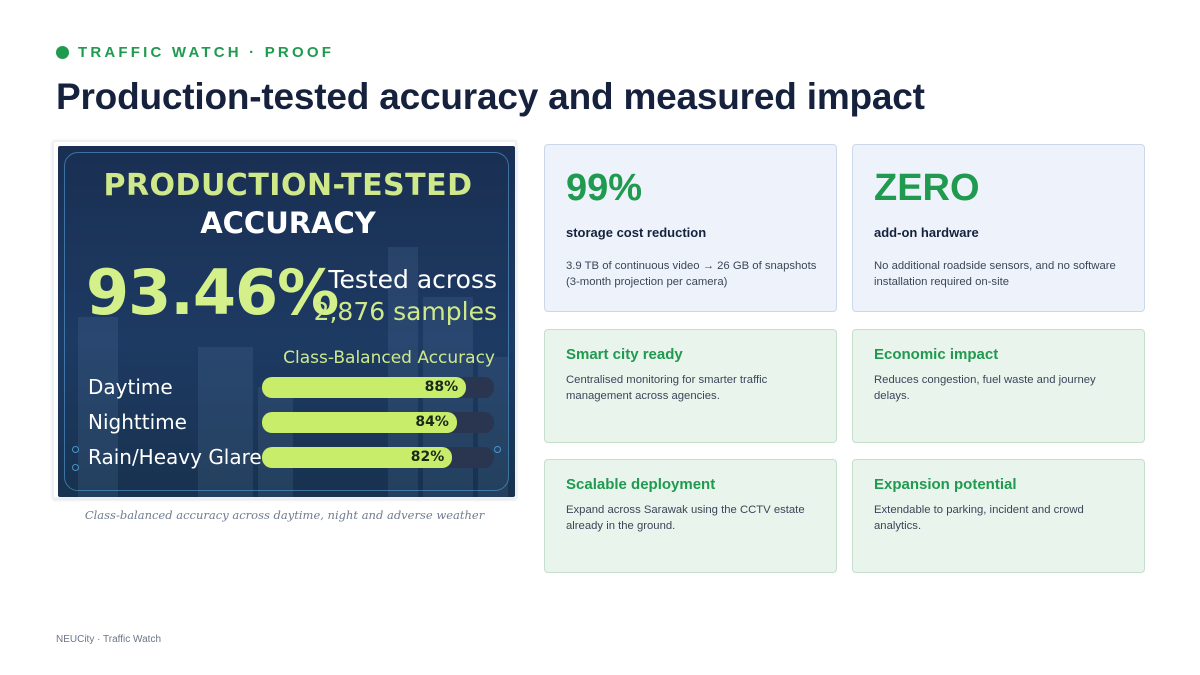 The width and height of the screenshot is (1200, 675). Describe the element at coordinates (427, 457) in the screenshot. I see `bar-value: 82%` at that location.